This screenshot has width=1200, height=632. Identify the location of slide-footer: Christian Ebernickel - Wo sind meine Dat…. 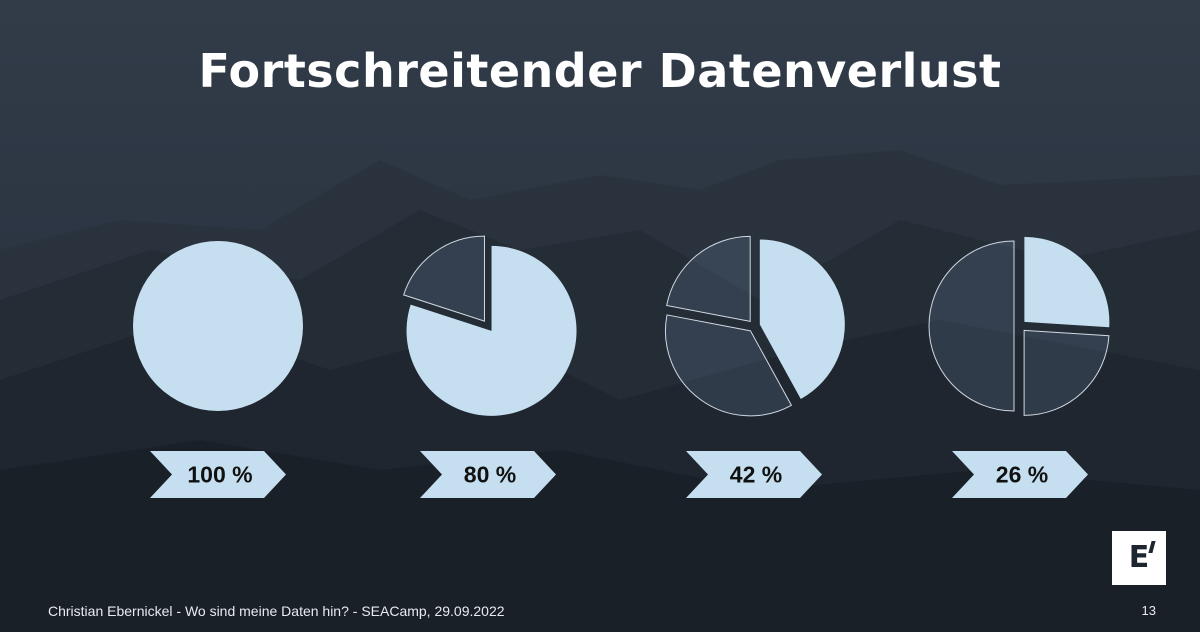
(276, 611).